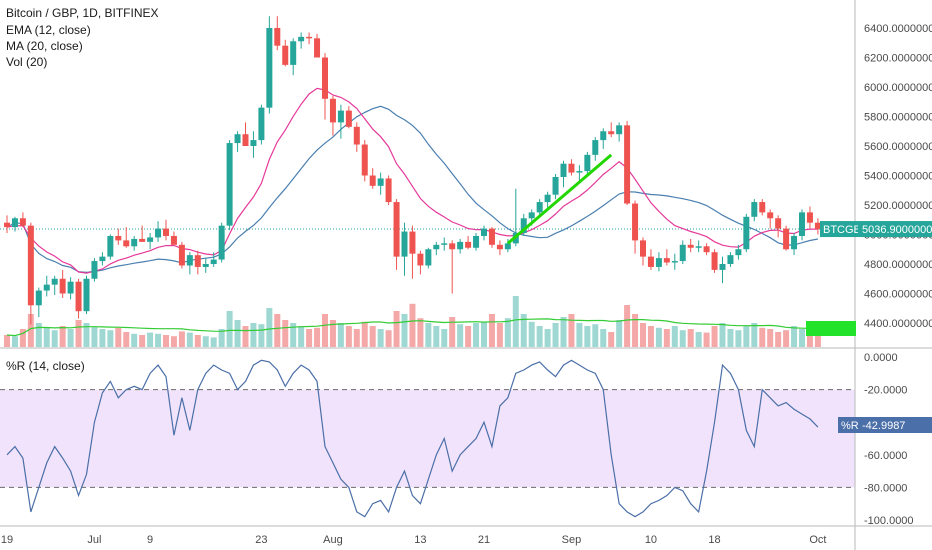  Describe the element at coordinates (559, 199) in the screenshot. I see `trend-line-annotation` at that location.